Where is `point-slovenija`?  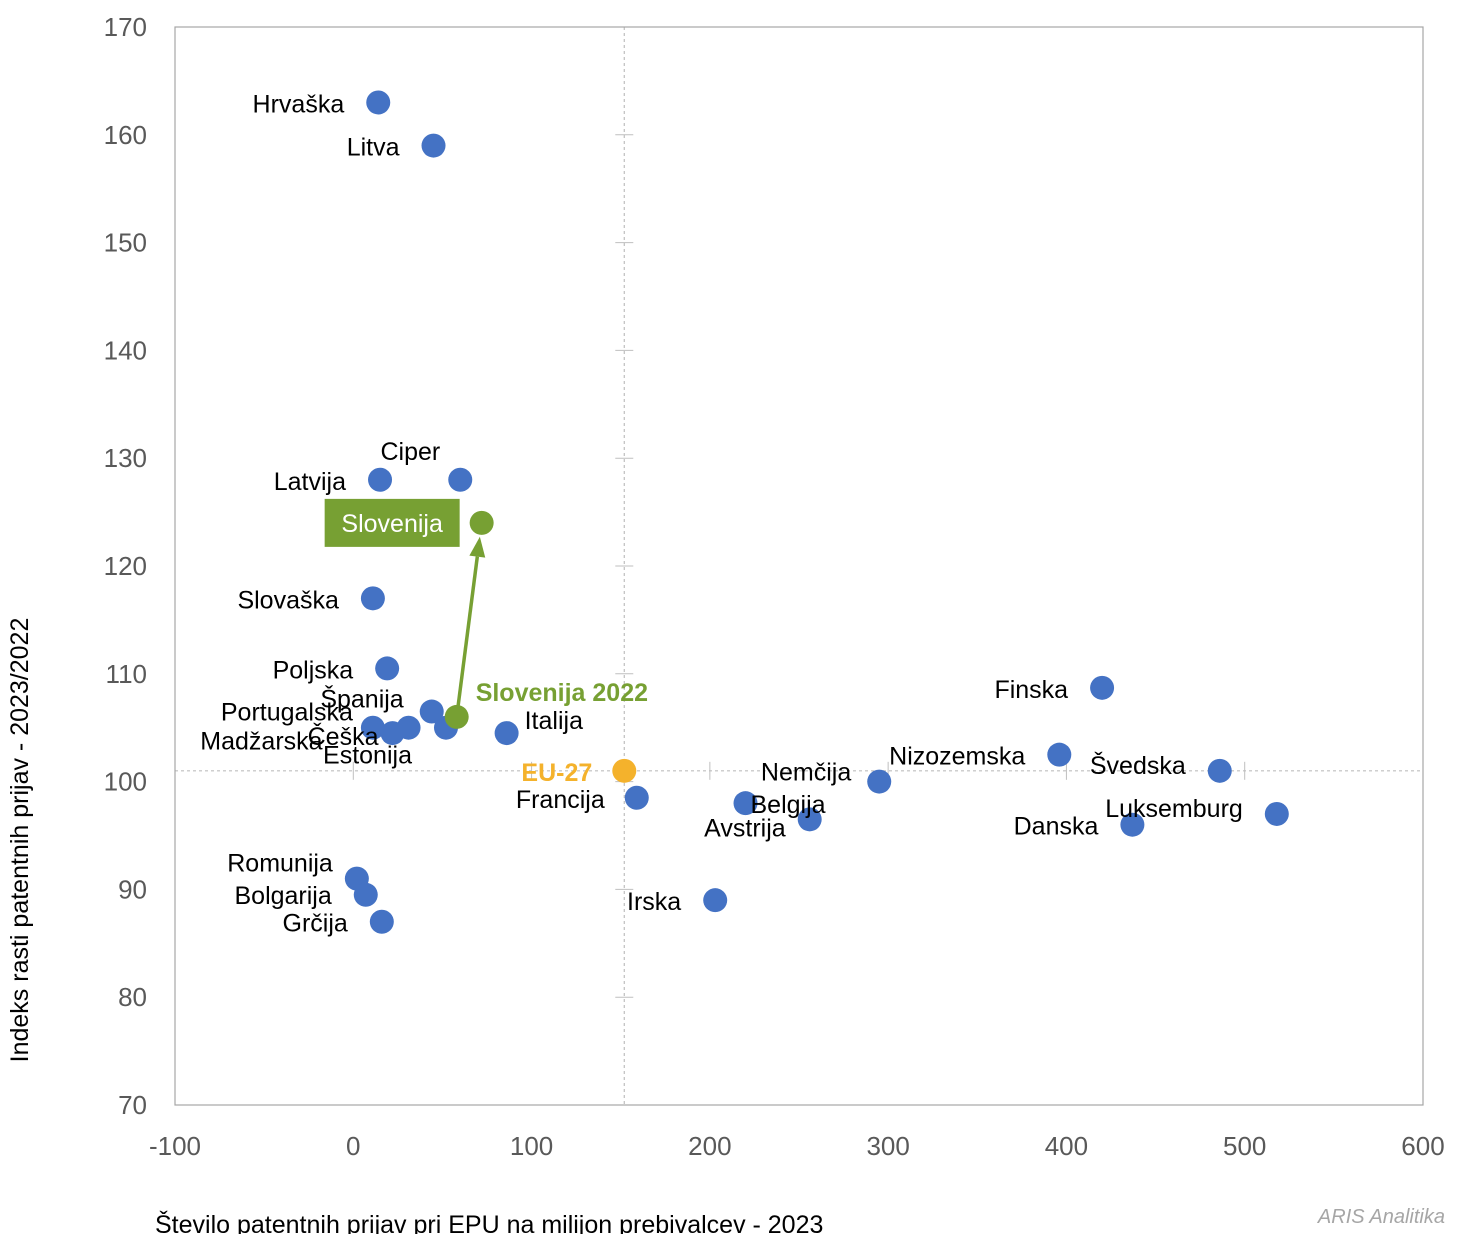 point-slovenija is located at coordinates (481, 522).